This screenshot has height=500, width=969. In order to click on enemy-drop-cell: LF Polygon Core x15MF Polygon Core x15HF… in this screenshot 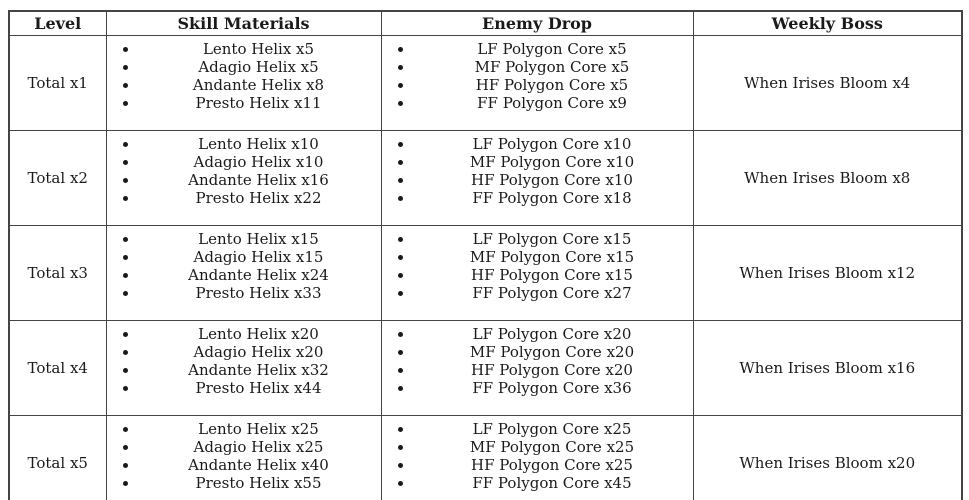, I will do `click(537, 273)`.